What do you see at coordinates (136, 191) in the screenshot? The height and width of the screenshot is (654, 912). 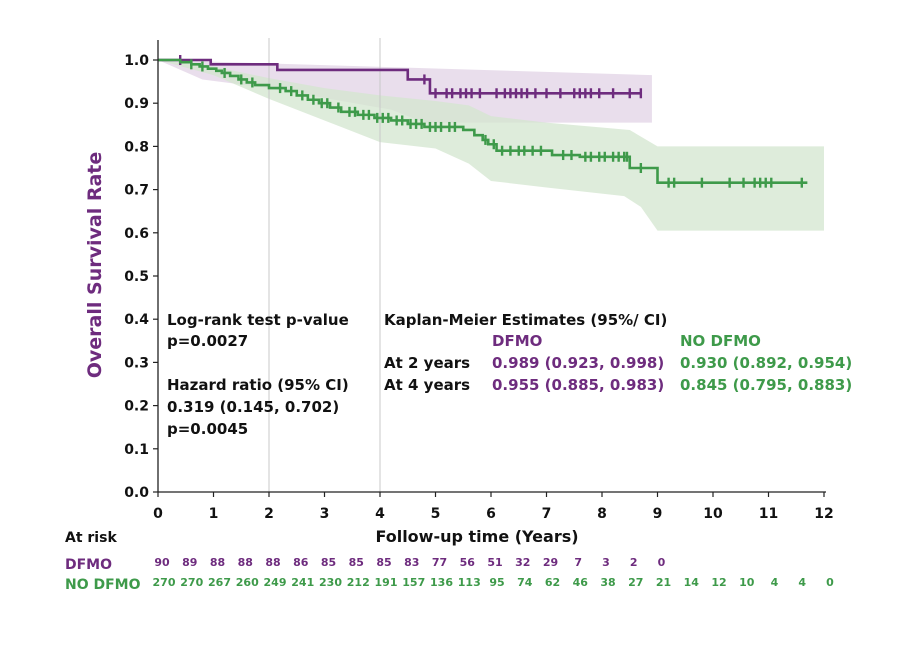 I see `y-tick-label: 0.7` at bounding box center [136, 191].